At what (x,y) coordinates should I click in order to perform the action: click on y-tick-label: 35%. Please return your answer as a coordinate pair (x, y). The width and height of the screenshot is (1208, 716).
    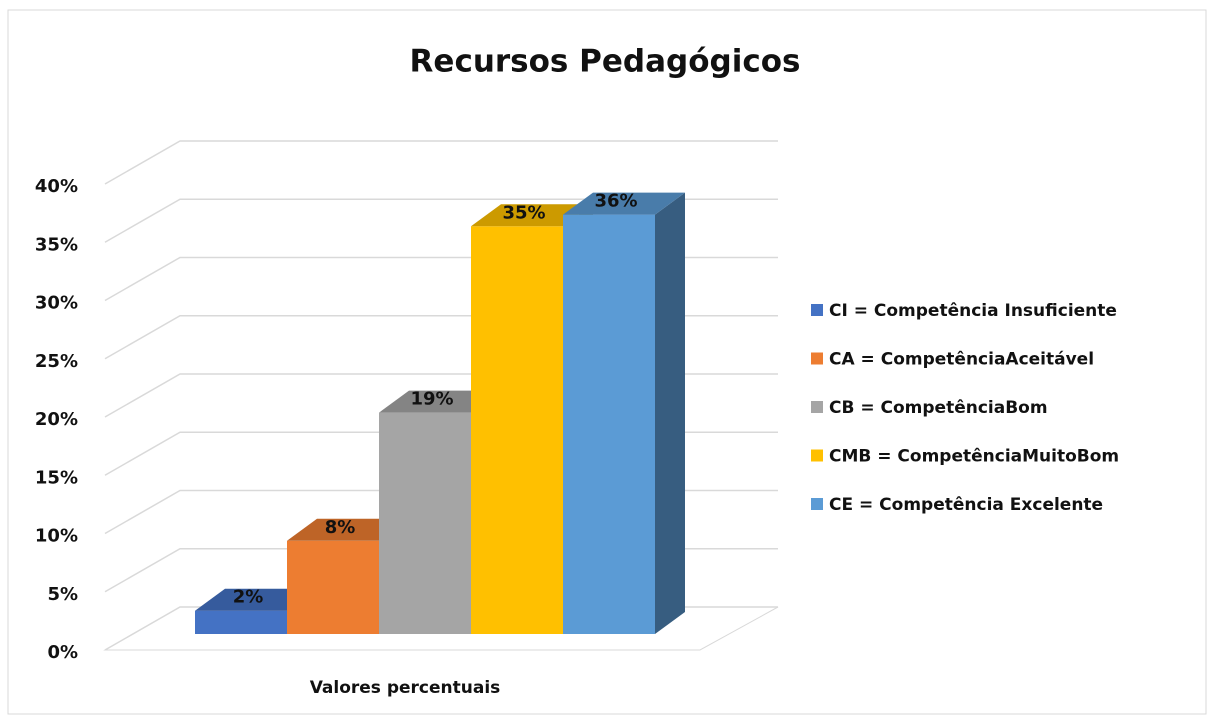
    Looking at the image, I should click on (56, 244).